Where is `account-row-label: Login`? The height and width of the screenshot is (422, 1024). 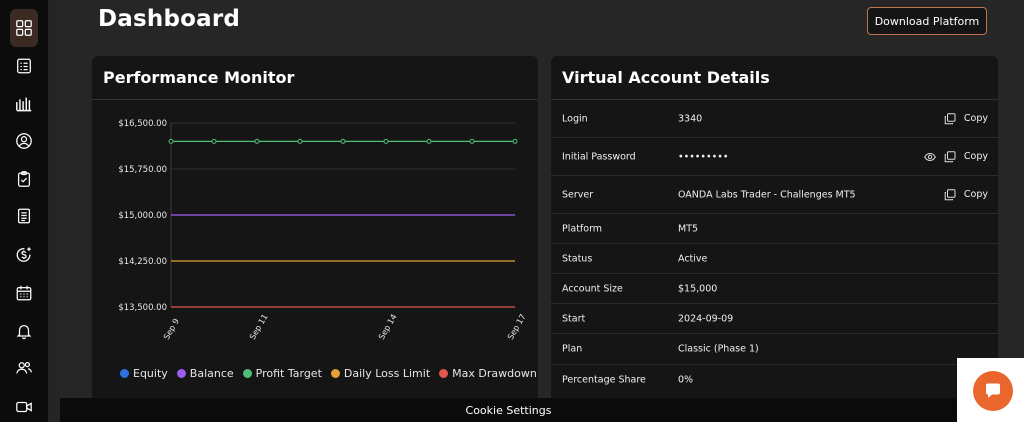
account-row-label: Login is located at coordinates (575, 118).